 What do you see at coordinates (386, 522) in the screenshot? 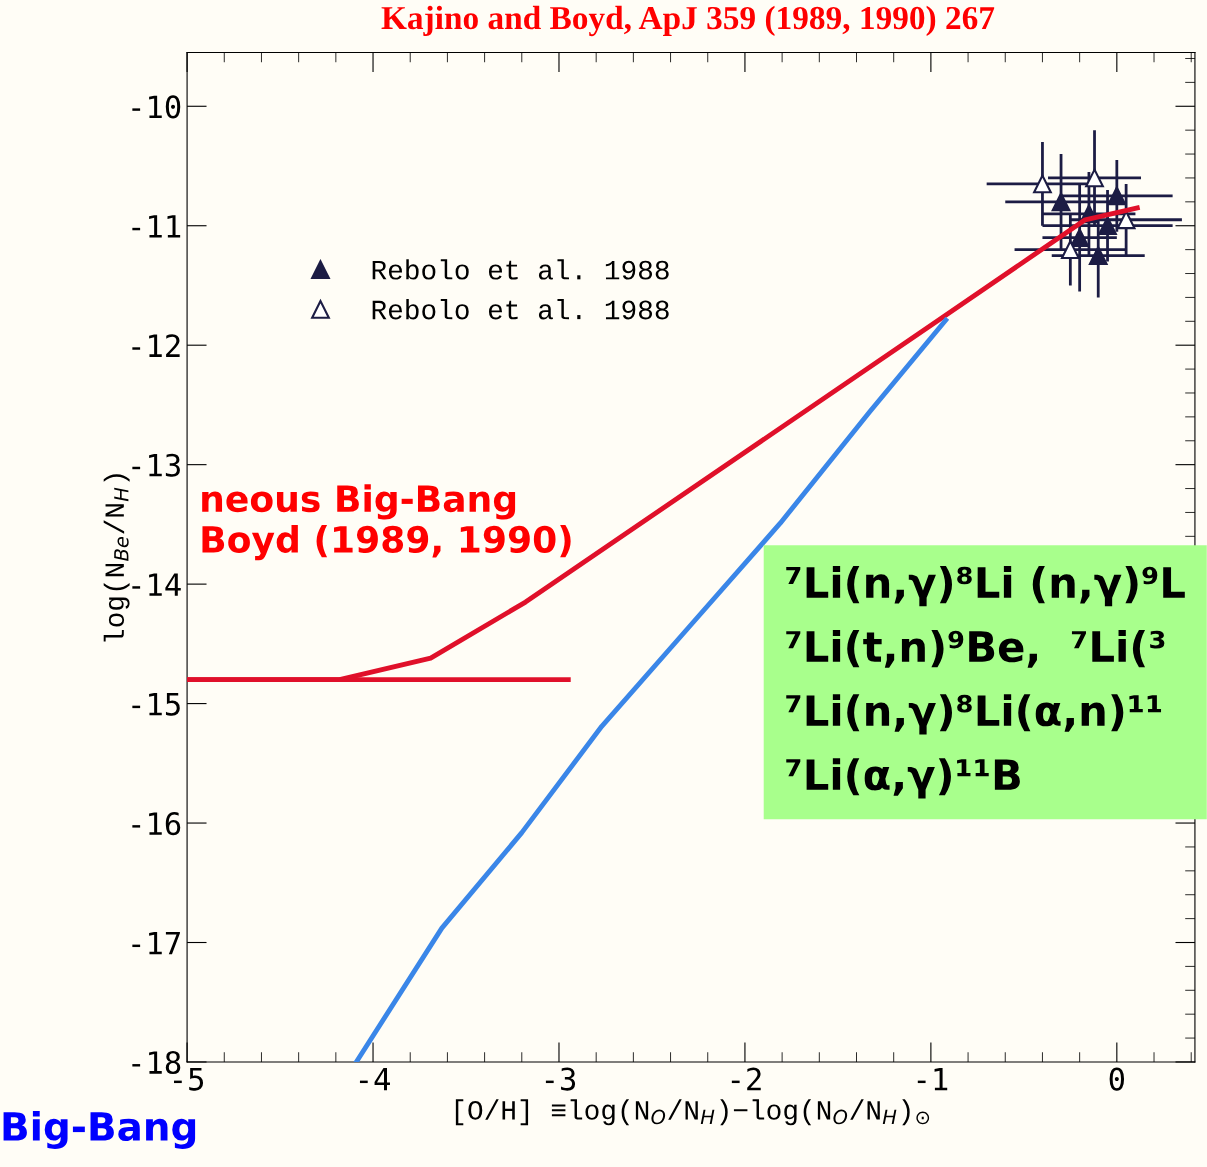
I see `annotation: neous Big-Bang Boyd (1989, 1990)` at bounding box center [386, 522].